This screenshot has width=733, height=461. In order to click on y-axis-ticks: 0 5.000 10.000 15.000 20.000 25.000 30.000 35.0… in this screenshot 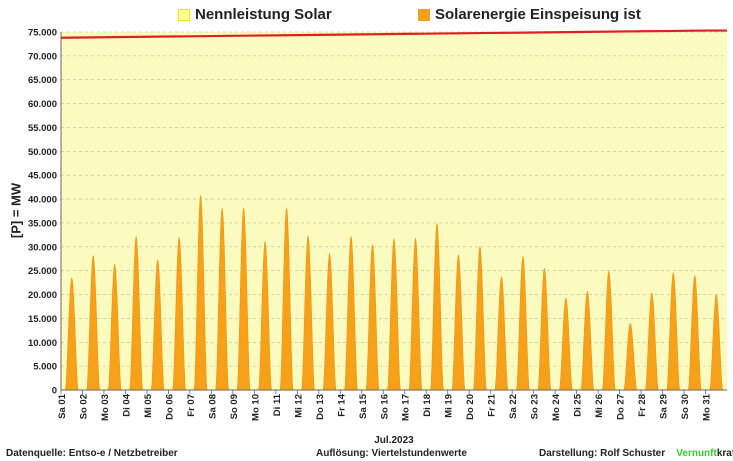, I will do `click(42, 212)`.